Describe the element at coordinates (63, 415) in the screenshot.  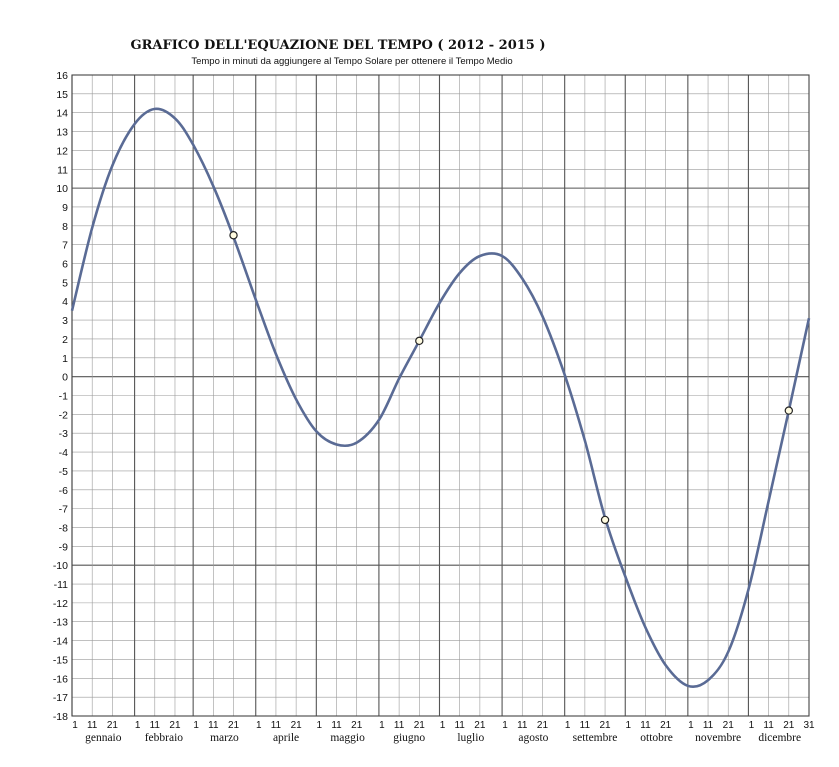
I see `y-tick-label: -2` at that location.